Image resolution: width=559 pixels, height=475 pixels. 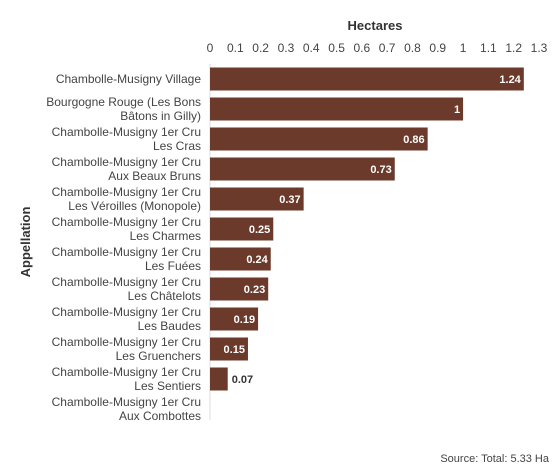 I want to click on category-label: Les Charmes, so click(x=165, y=236).